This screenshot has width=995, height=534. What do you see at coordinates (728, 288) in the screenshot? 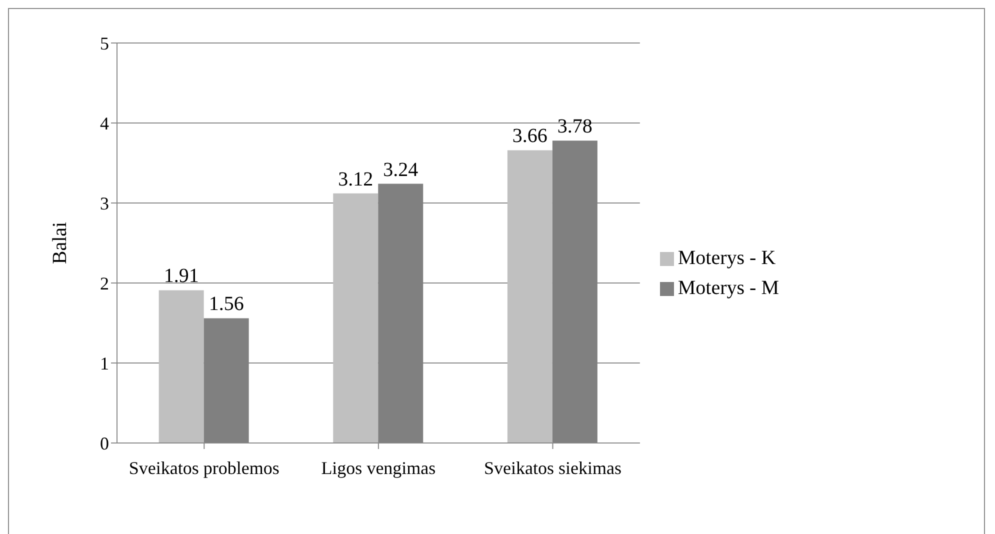
I see `legend-label: Moterys - M` at bounding box center [728, 288].